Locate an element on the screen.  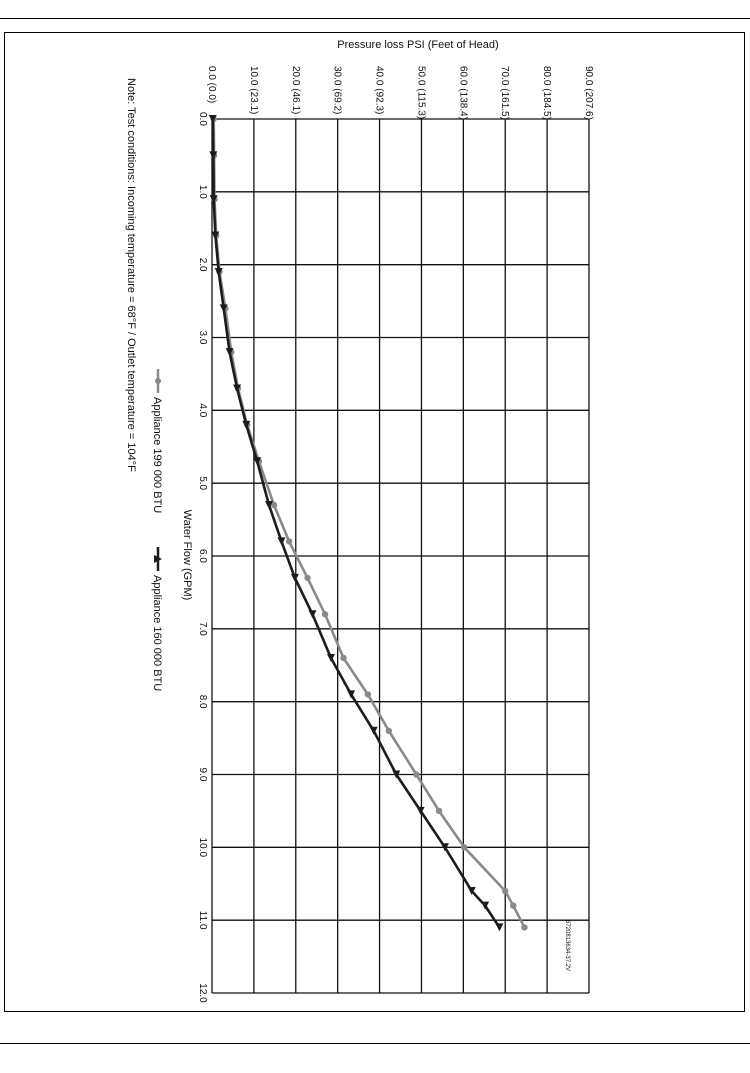
chart-title: Pressure loss PSI (Feet of Head) is located at coordinates (417, 45).